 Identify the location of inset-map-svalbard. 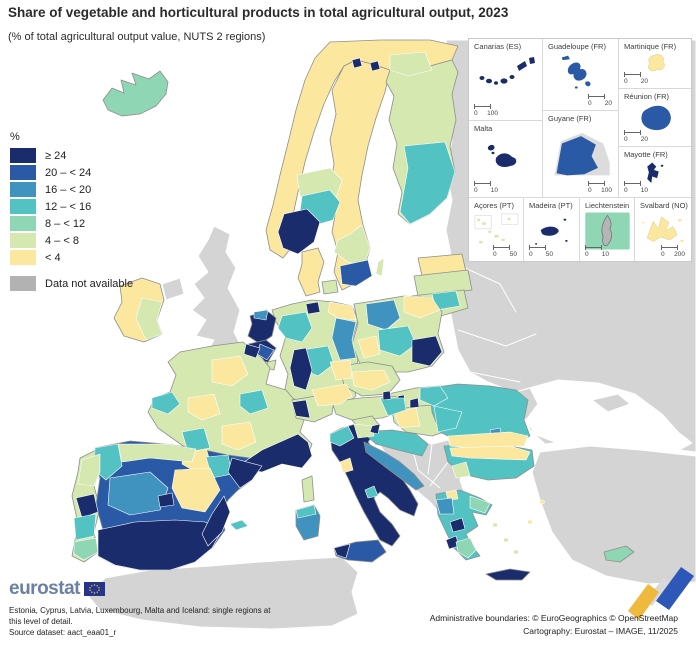
(663, 229).